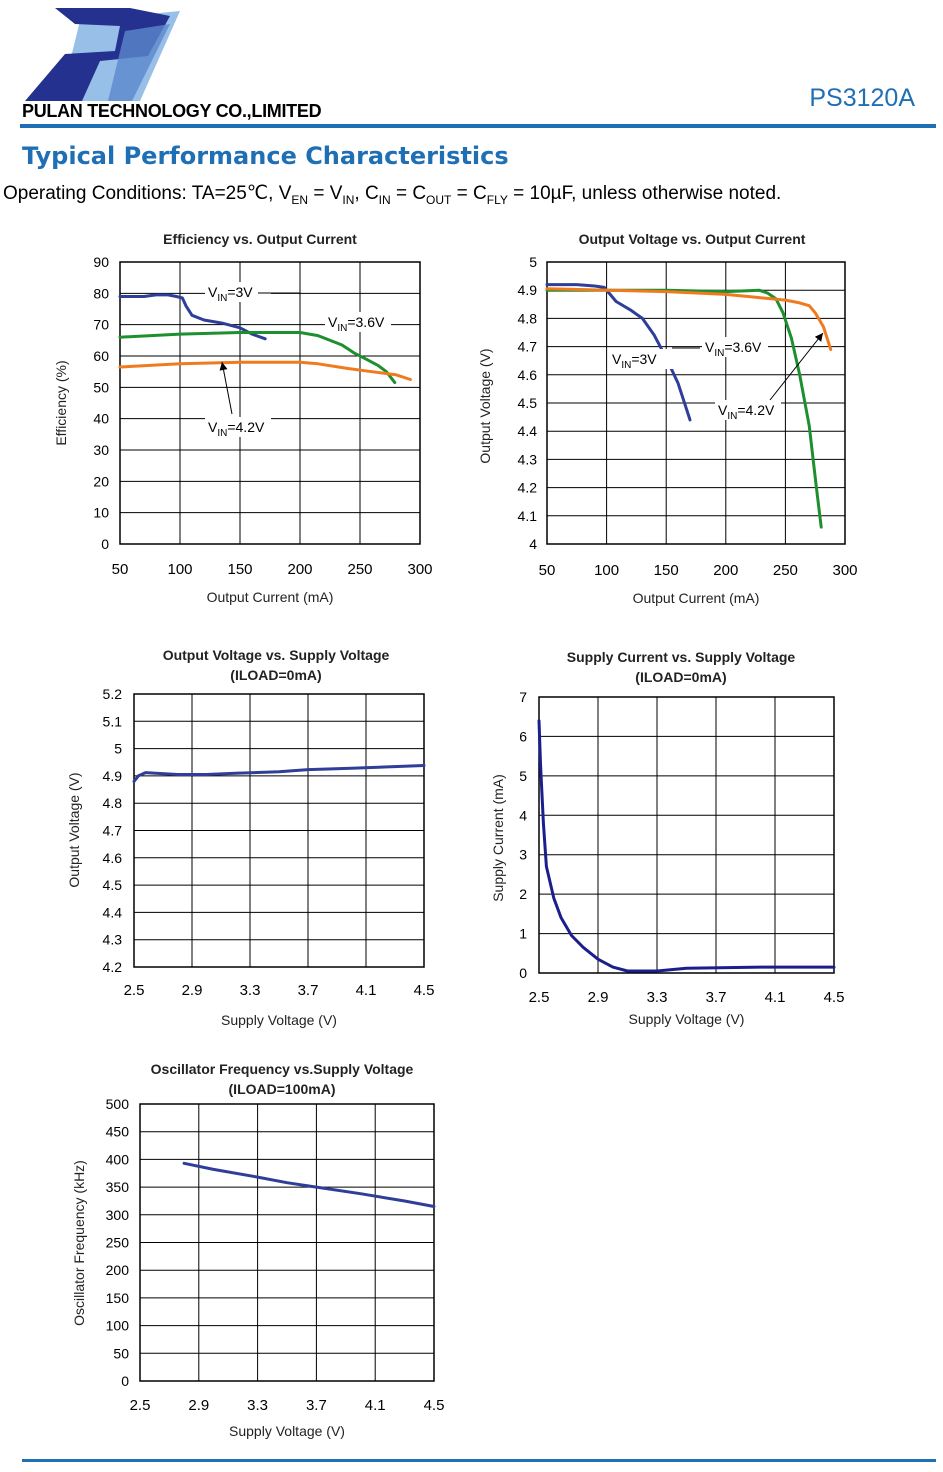 The image size is (943, 1472). What do you see at coordinates (125, 1381) in the screenshot?
I see `y-tick-label: 0` at bounding box center [125, 1381].